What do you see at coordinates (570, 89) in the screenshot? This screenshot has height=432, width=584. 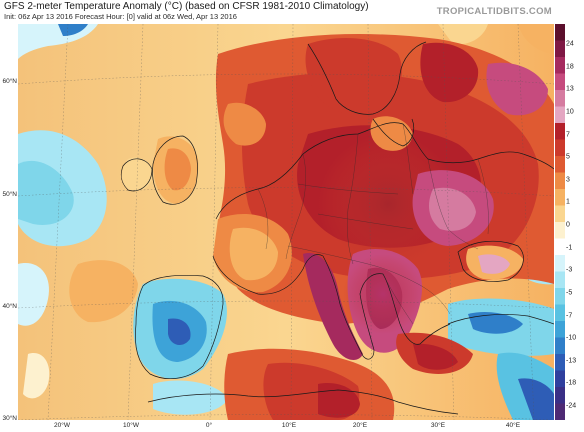 I see `colorbar-tick-label: 13` at bounding box center [570, 89].